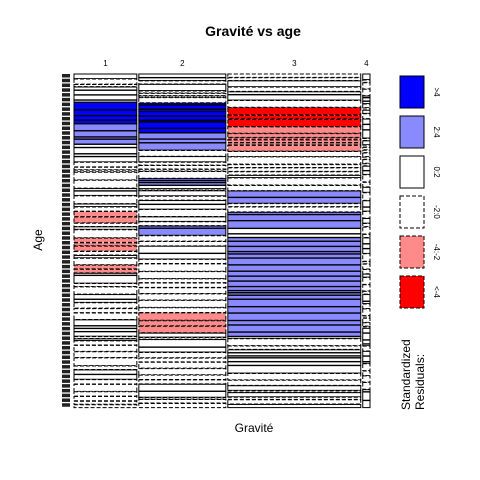  I want to click on mosaic-tile-g4-r48, so click(366, 302).